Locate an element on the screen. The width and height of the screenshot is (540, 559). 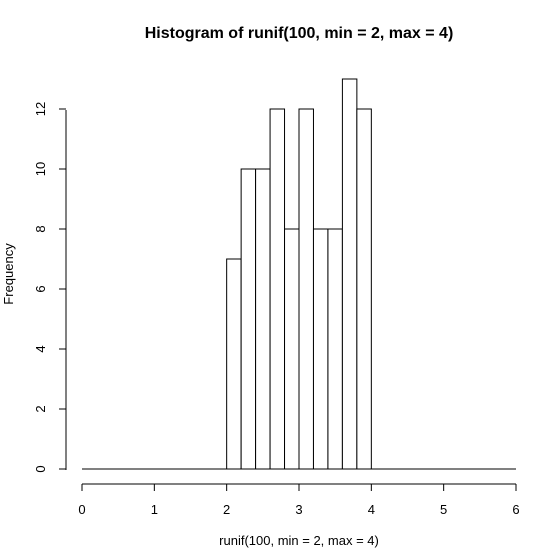
x-tick-label: 5 is located at coordinates (443, 509).